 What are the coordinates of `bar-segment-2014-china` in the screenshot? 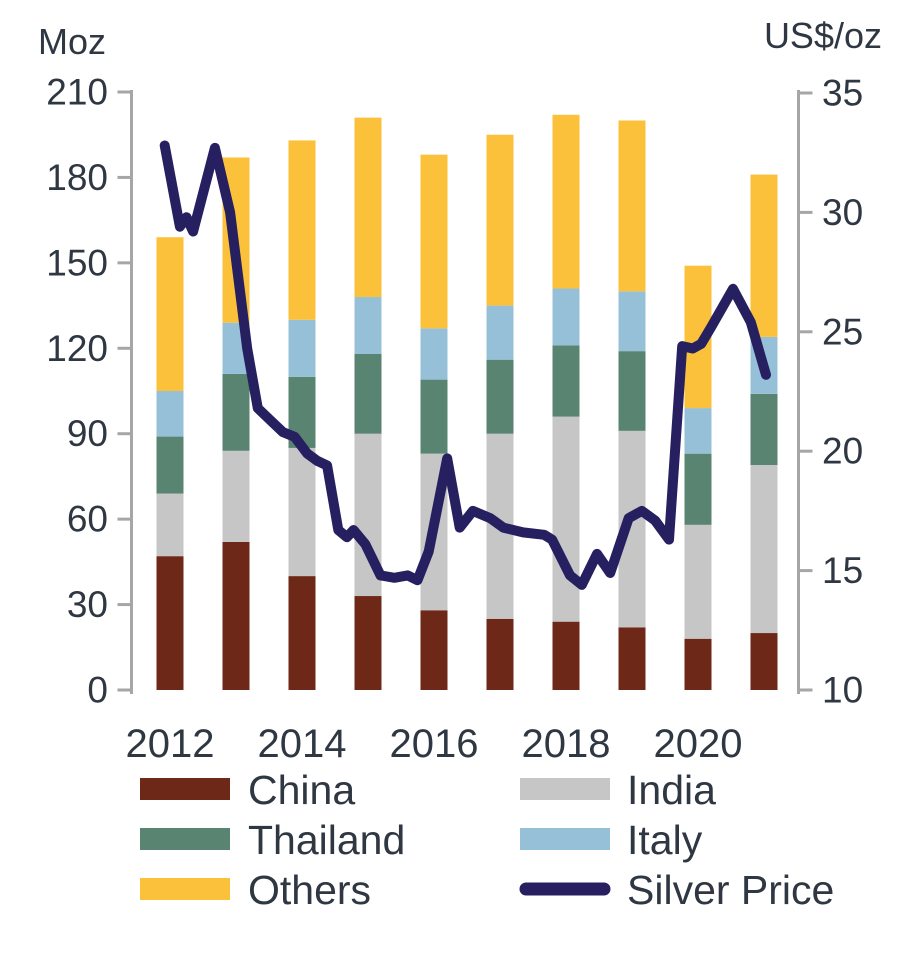 It's located at (302, 633).